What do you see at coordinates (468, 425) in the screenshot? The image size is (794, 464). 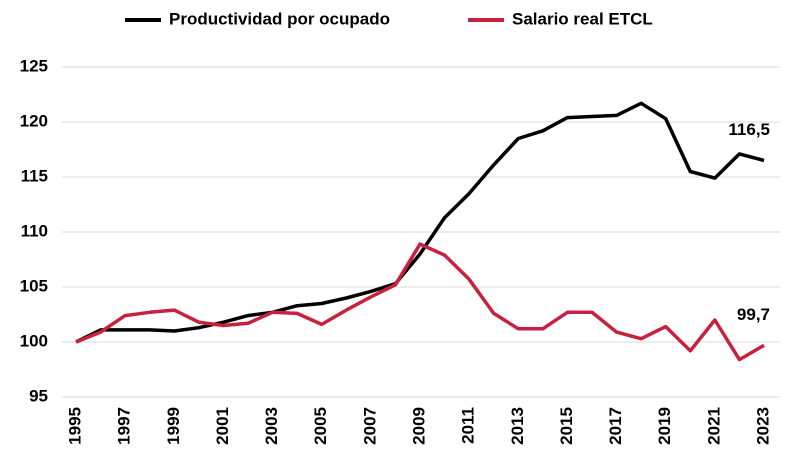 I see `x-tick-label: 2011` at bounding box center [468, 425].